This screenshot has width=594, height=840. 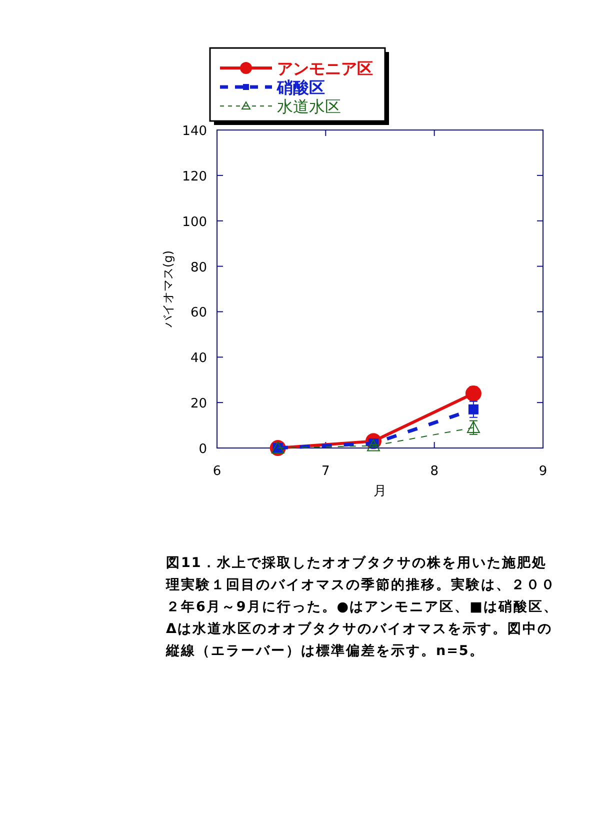 What do you see at coordinates (300, 87) in the screenshot?
I see `legend-label: 硝酸区` at bounding box center [300, 87].